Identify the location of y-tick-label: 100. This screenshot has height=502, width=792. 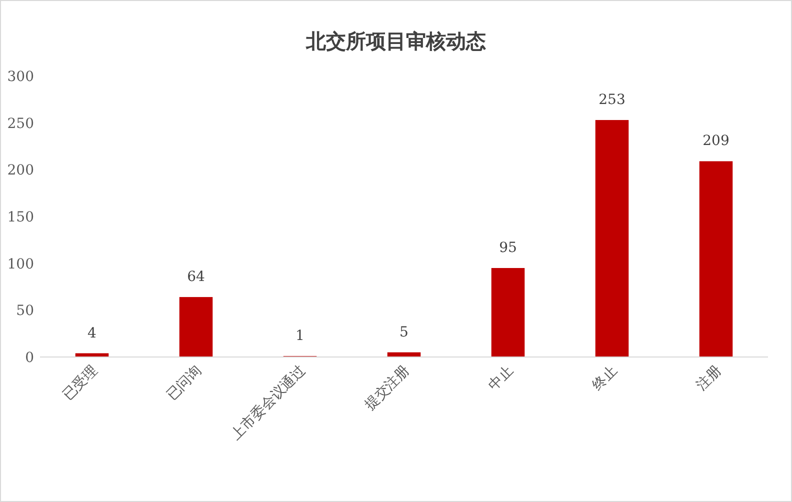
(20, 264).